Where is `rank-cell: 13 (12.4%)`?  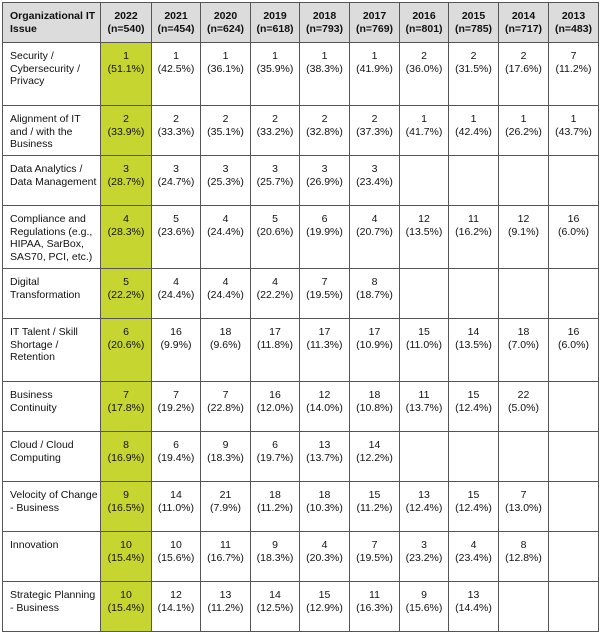
rank-cell: 13 (12.4%) is located at coordinates (424, 506).